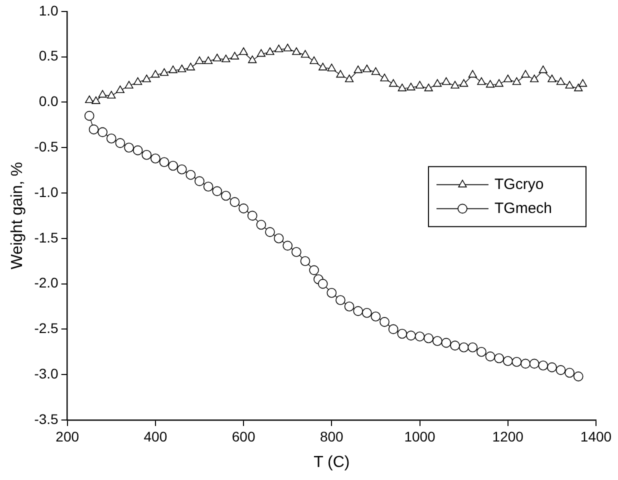 Image resolution: width=618 pixels, height=480 pixels. I want to click on y-tick-label: -2.5, so click(46, 328).